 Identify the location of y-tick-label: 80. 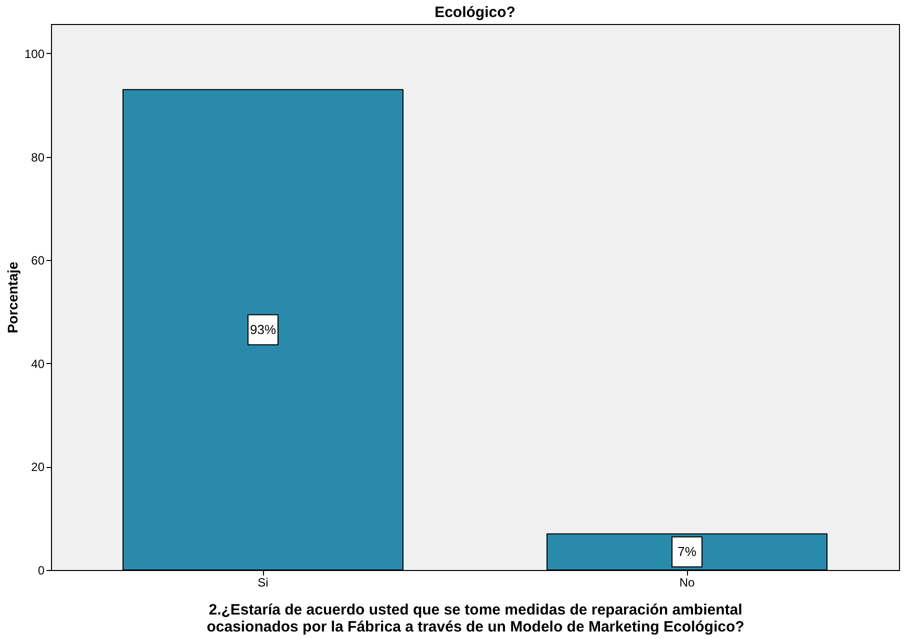
(38, 157).